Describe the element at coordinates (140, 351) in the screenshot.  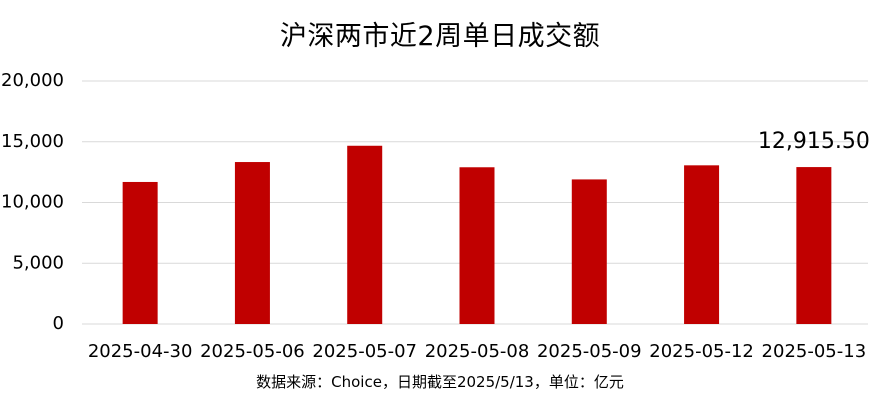
I see `x-tick-label: 2025-04-30` at that location.